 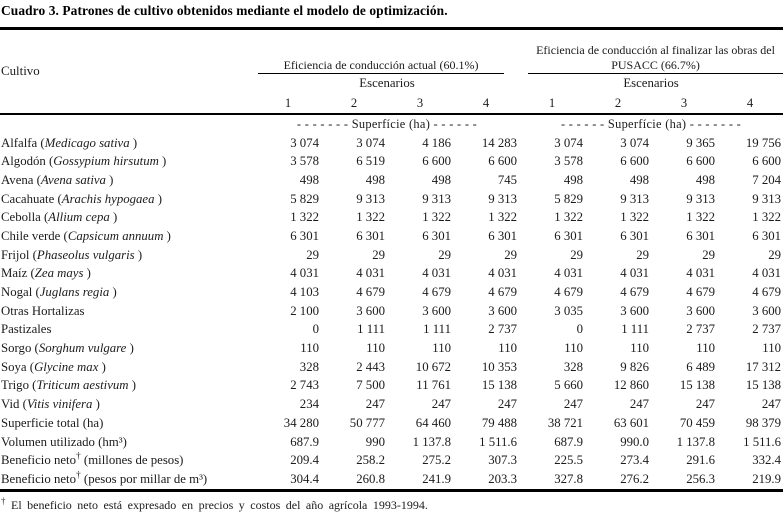 I want to click on crop-label: Nogal (Juglans regia ), so click(x=59, y=292).